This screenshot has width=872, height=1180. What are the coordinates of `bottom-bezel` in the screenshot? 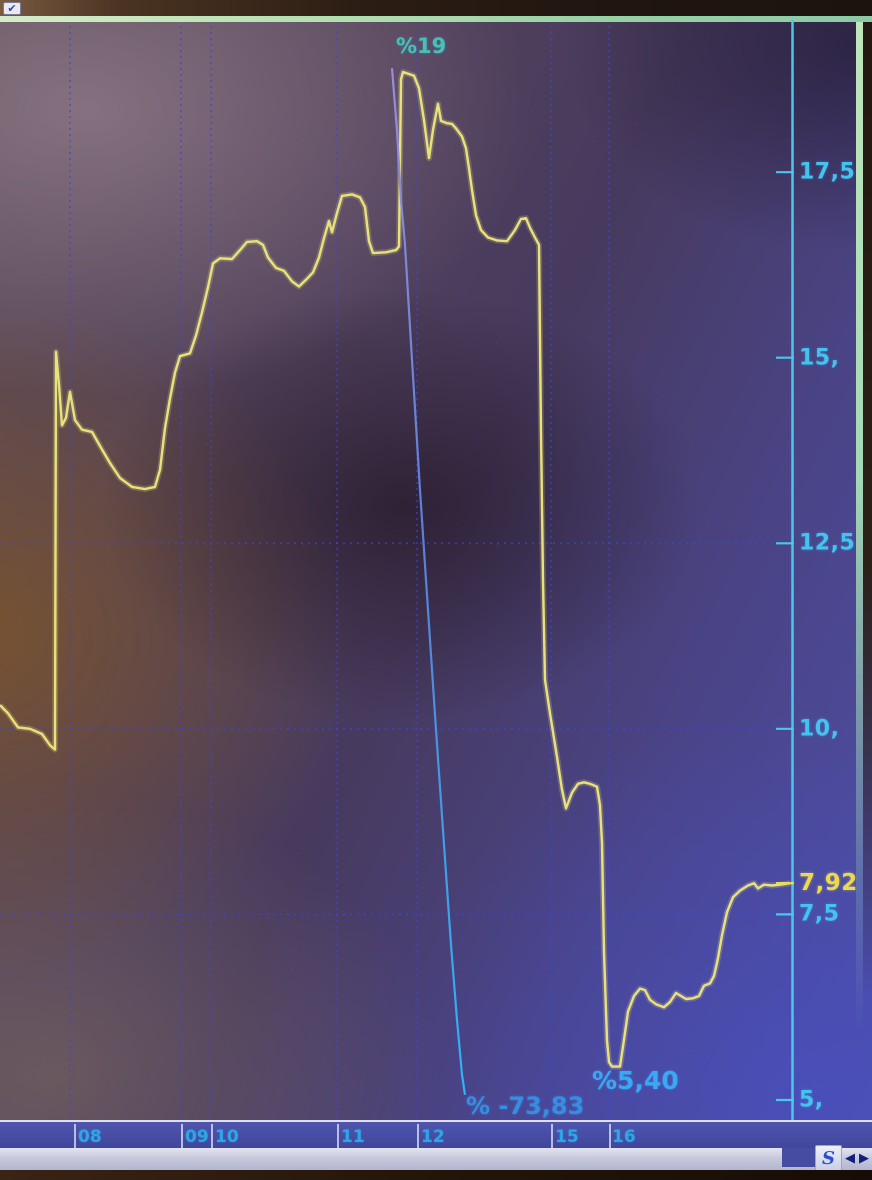 It's located at (436, 1175).